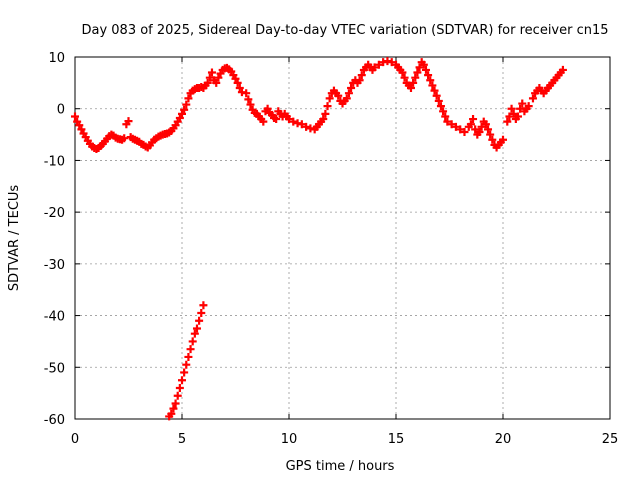  Describe the element at coordinates (54, 317) in the screenshot. I see `y-tick-label: -40` at that location.